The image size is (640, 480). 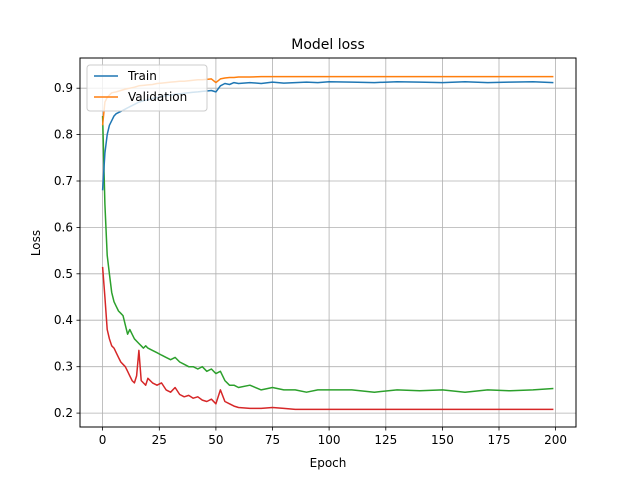 What do you see at coordinates (147, 88) in the screenshot?
I see `legend: Train Validation` at bounding box center [147, 88].